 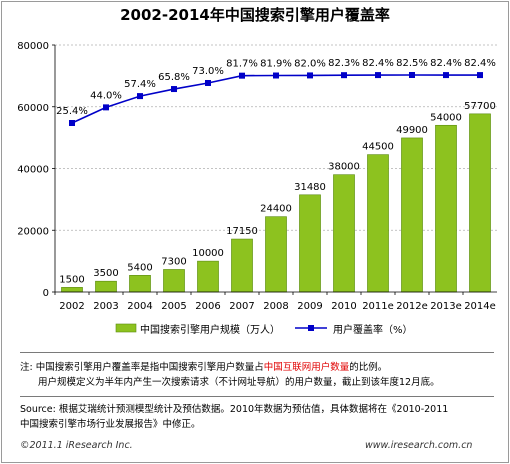 I want to click on coverage-point-2010, so click(x=344, y=75).